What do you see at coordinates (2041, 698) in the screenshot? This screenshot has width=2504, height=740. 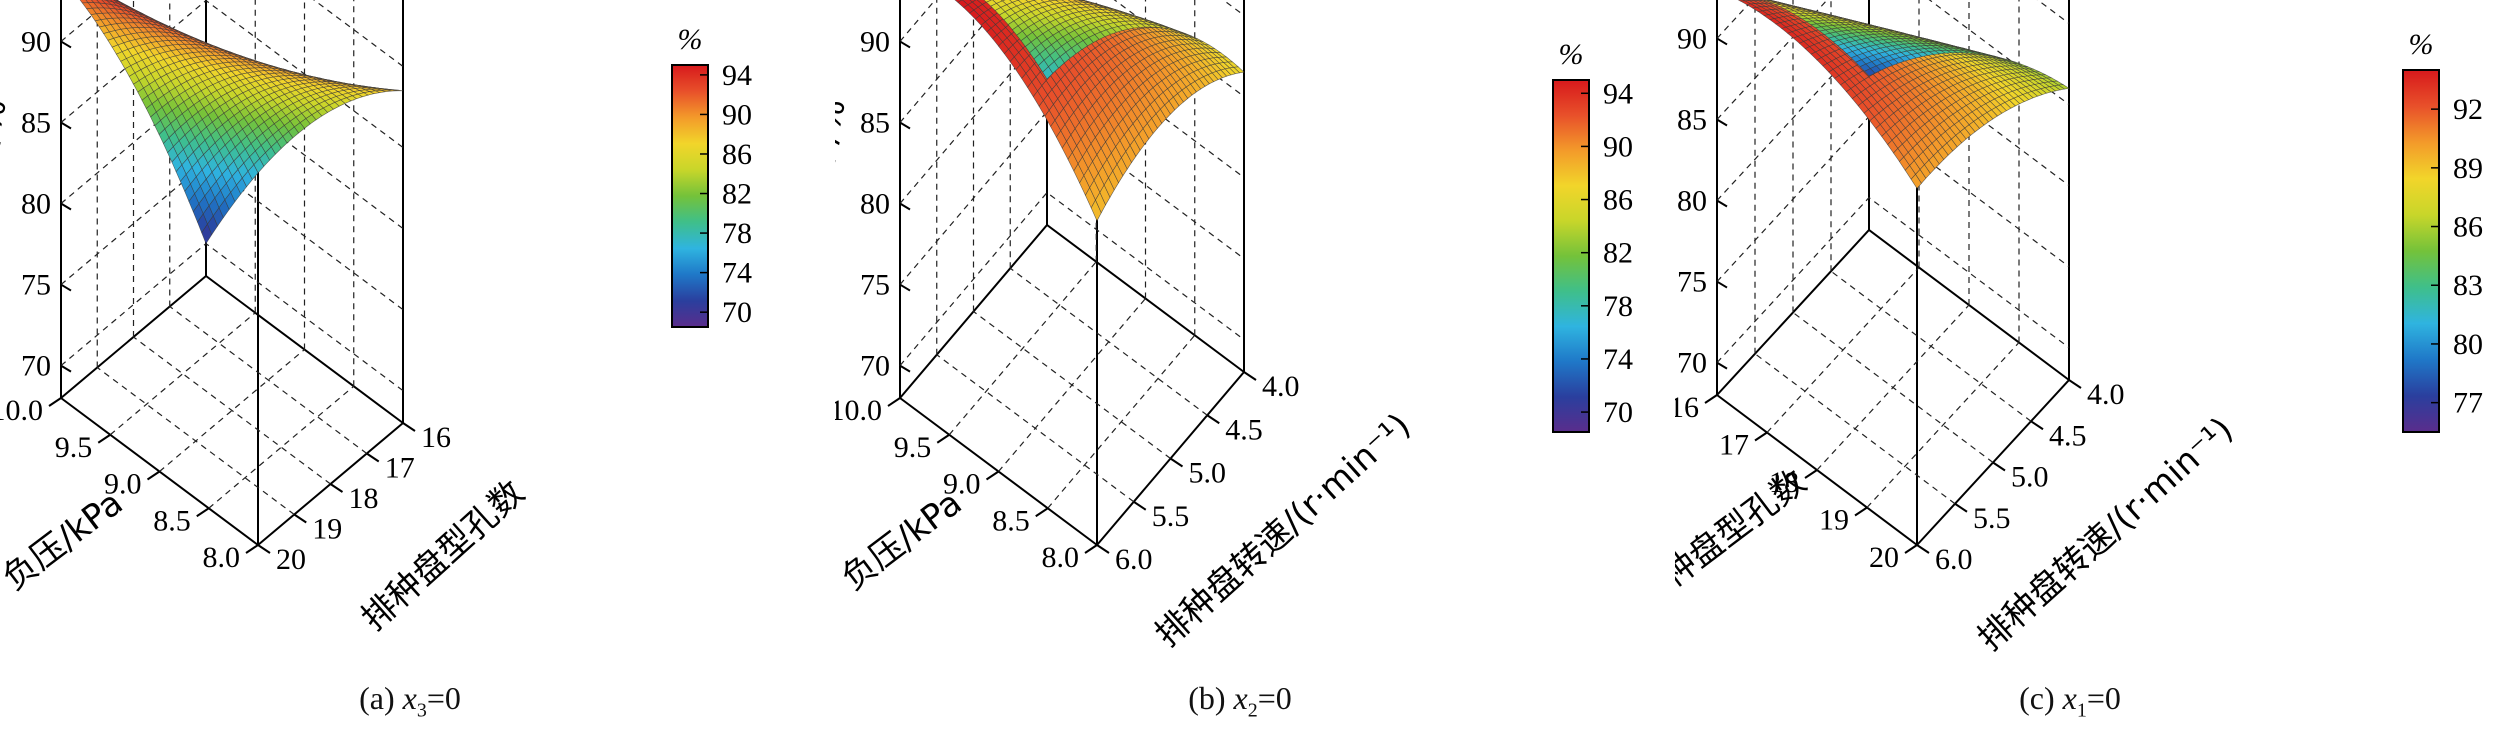 I see `caption-c-prefix: (c)` at bounding box center [2041, 698].